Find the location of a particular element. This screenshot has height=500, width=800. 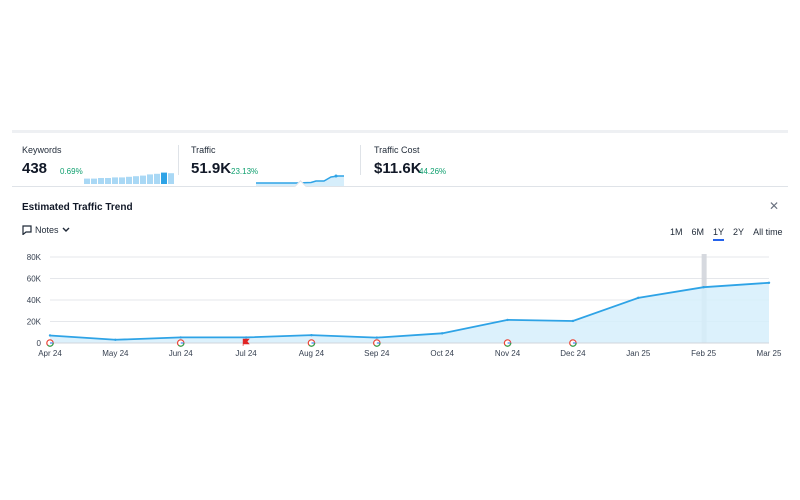

traffic-cost-value: $11.6K is located at coordinates (398, 168).